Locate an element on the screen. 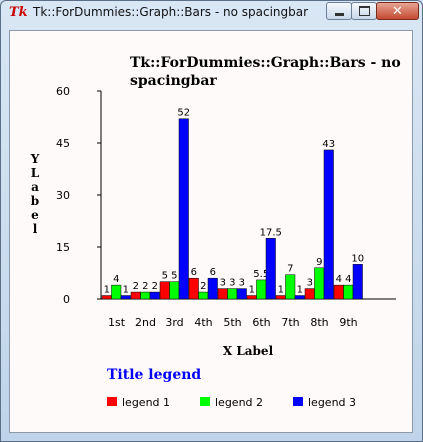 This screenshot has width=423, height=442. legend: legend 1 legend 2 legend 3 is located at coordinates (231, 402).